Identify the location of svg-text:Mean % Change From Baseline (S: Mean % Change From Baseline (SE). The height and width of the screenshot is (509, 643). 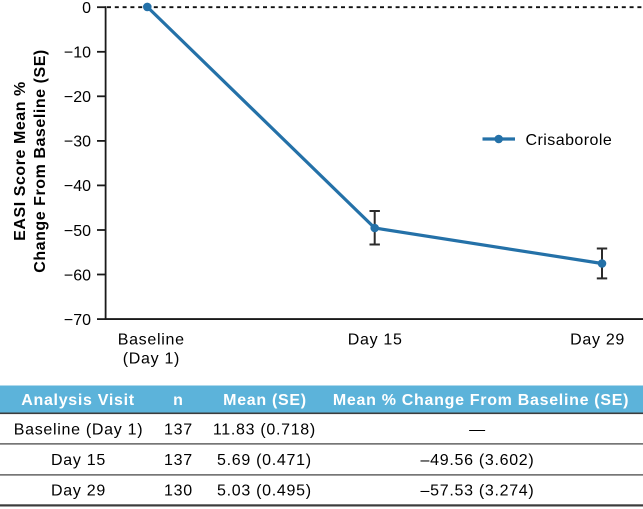
(481, 400).